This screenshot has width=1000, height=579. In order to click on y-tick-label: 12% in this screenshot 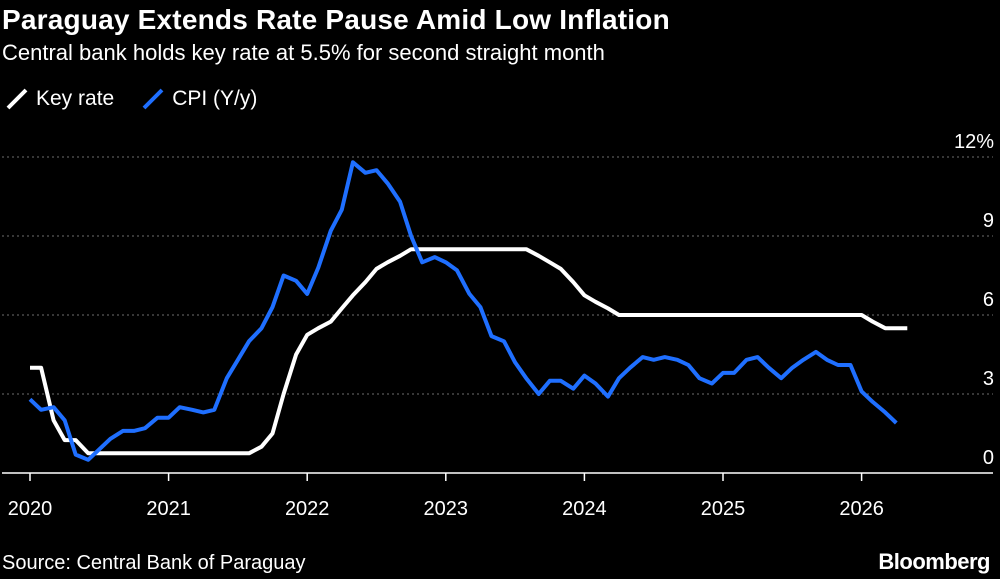, I will do `click(974, 142)`.